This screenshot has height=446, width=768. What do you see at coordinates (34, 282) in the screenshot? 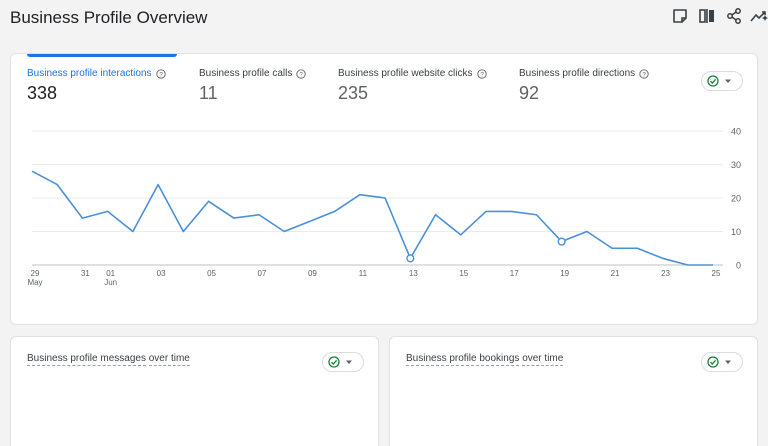
I see `x-tick-month-label: May` at bounding box center [34, 282].